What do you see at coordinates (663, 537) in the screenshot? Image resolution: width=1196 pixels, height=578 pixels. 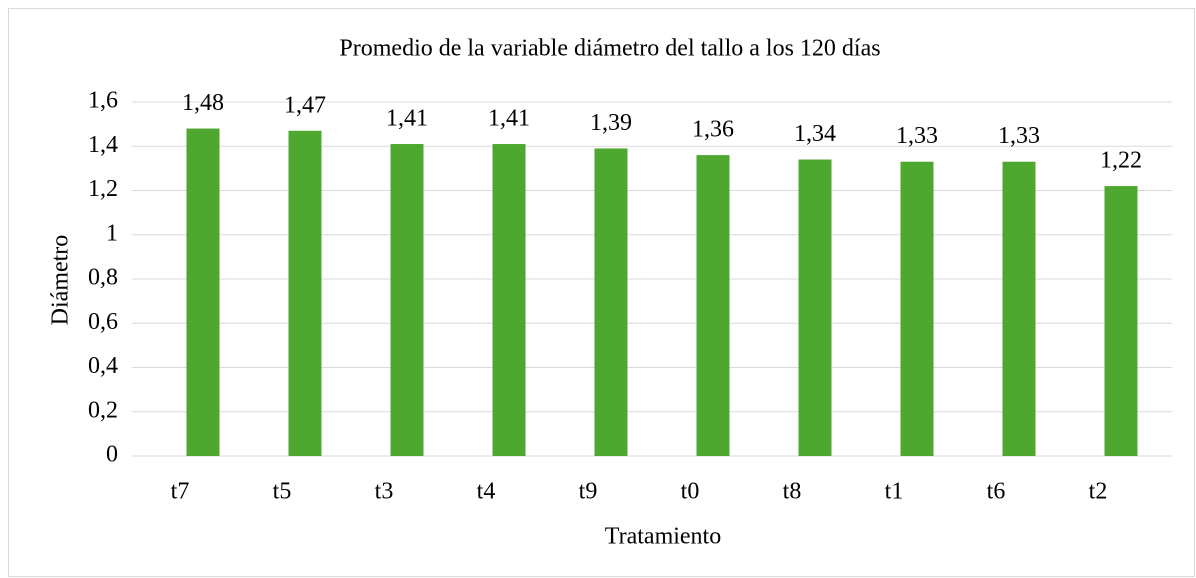 I see `x-axis-title: Tratamiento` at bounding box center [663, 537].